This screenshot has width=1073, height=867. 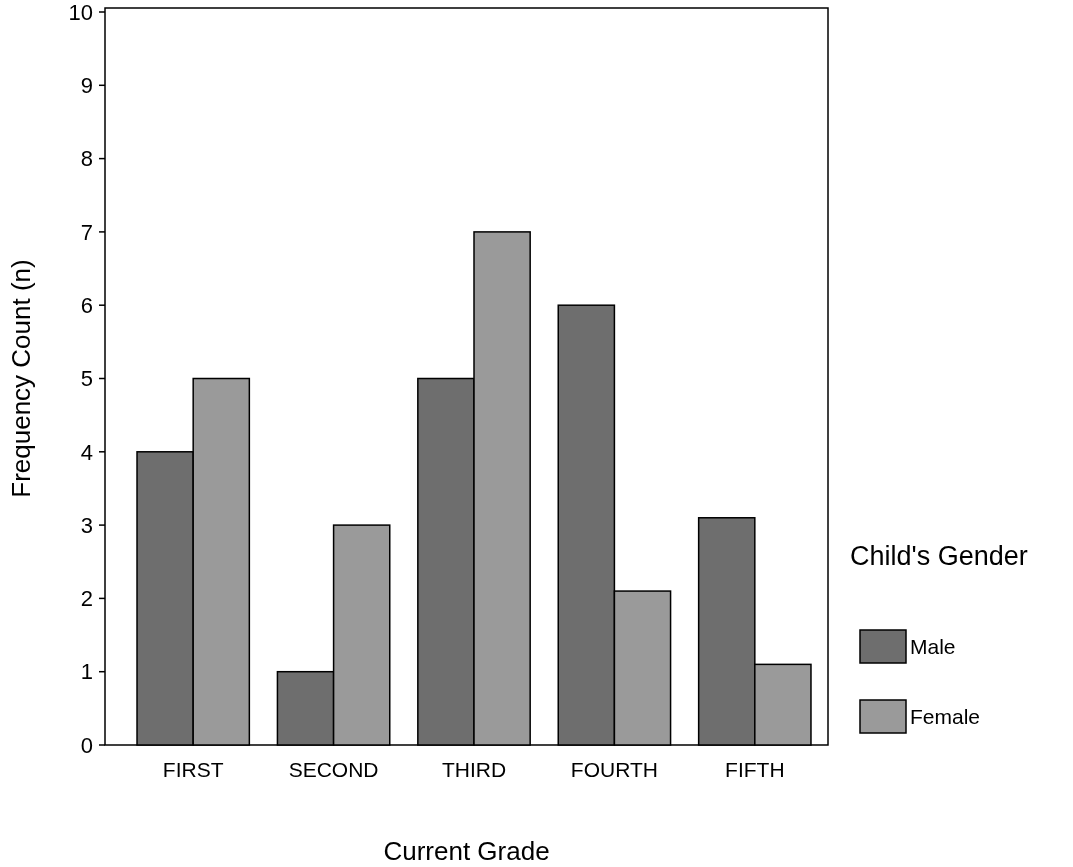 What do you see at coordinates (945, 717) in the screenshot?
I see `legend-label: Female` at bounding box center [945, 717].